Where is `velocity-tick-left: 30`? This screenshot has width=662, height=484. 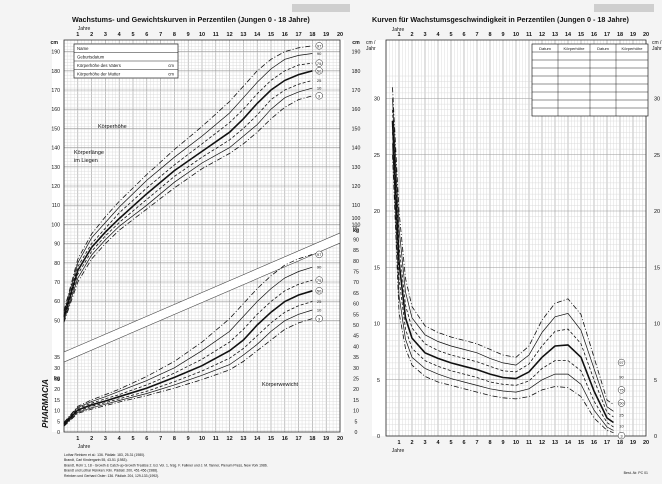 velocity-tick-left: 30 is located at coordinates (377, 100).